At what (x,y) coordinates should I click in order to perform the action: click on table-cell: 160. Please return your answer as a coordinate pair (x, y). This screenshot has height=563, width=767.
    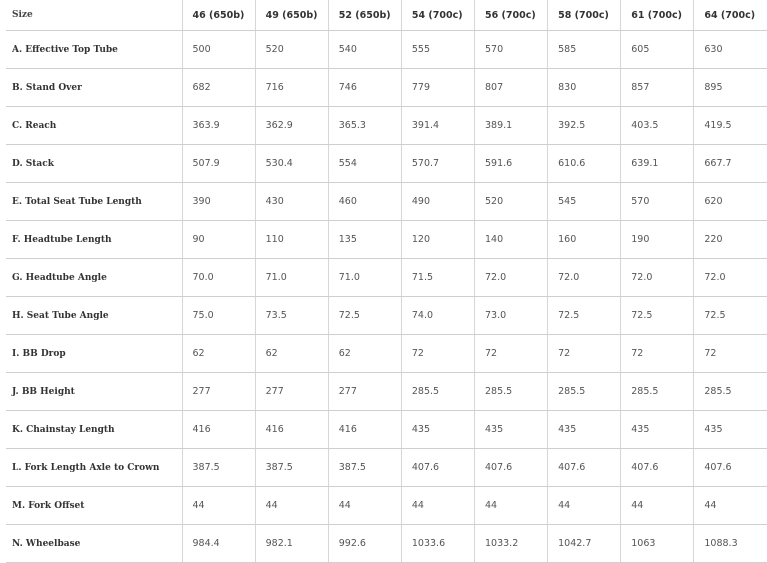
    Looking at the image, I should click on (584, 239).